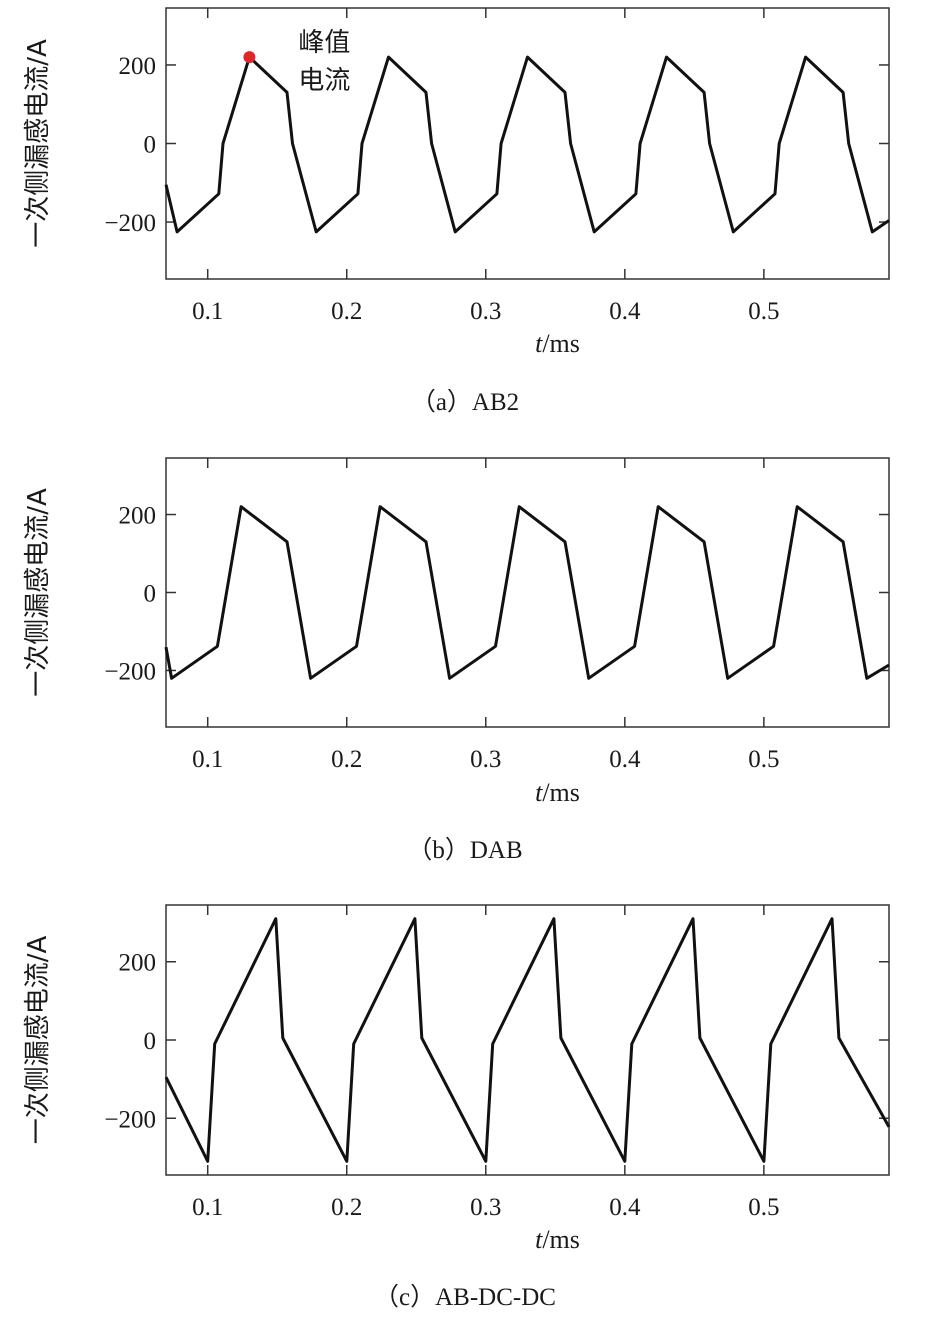  I want to click on panel-caption: （b）DAB, so click(464, 850).